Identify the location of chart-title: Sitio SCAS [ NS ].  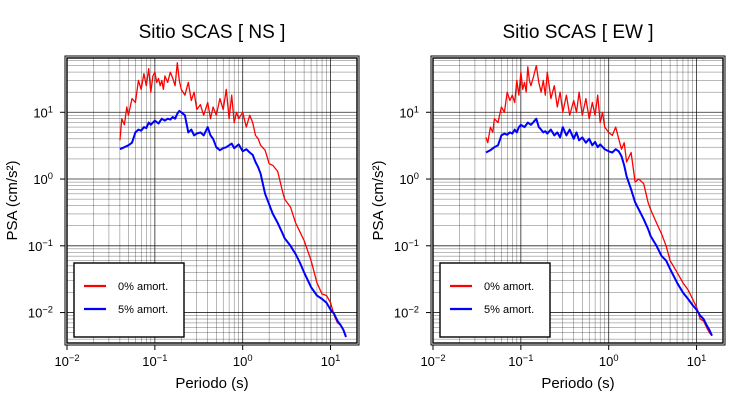
(212, 32).